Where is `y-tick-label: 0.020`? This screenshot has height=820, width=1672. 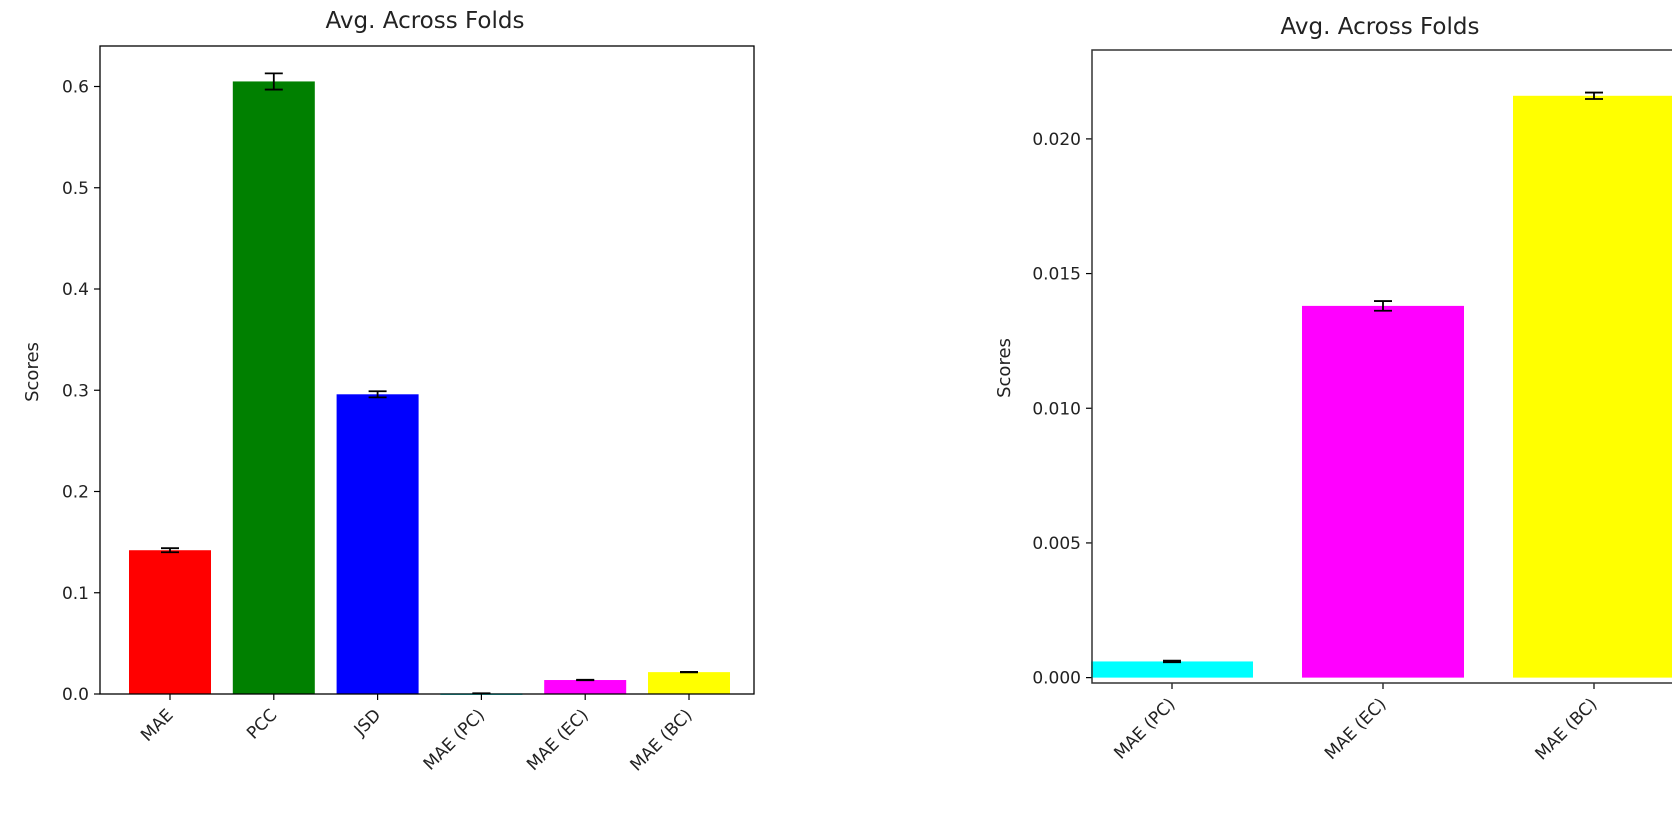 y-tick-label: 0.020 is located at coordinates (1056, 140).